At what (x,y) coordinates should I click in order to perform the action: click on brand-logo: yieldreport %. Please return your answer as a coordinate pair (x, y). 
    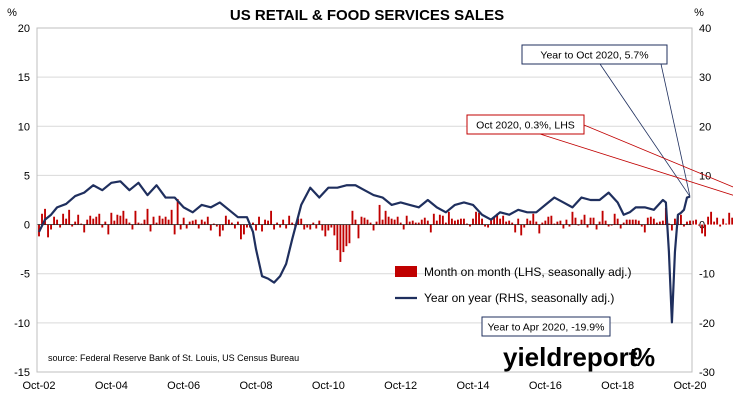
    Looking at the image, I should click on (579, 357).